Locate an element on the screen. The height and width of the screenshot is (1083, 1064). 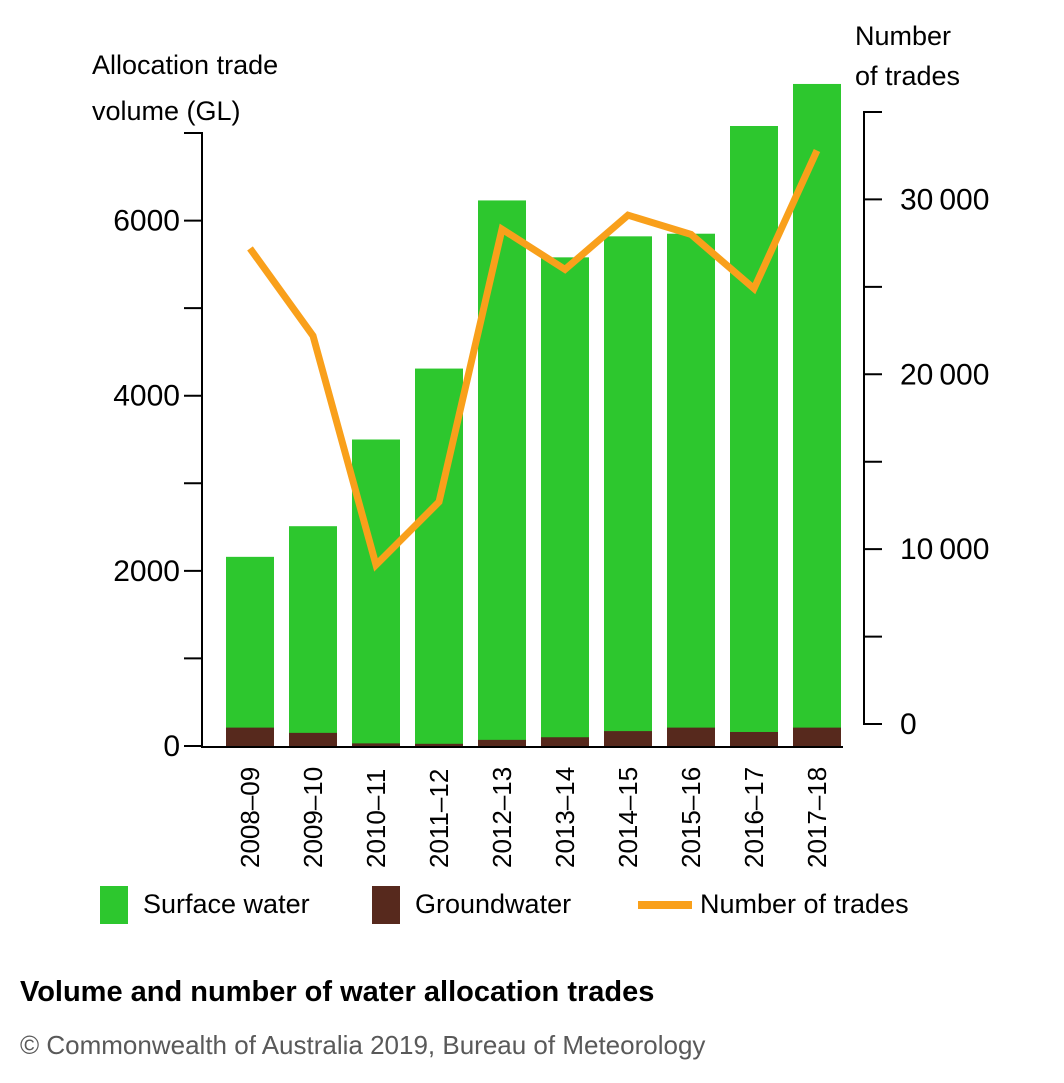
surface-water-bar-2008–09 is located at coordinates (250, 651).